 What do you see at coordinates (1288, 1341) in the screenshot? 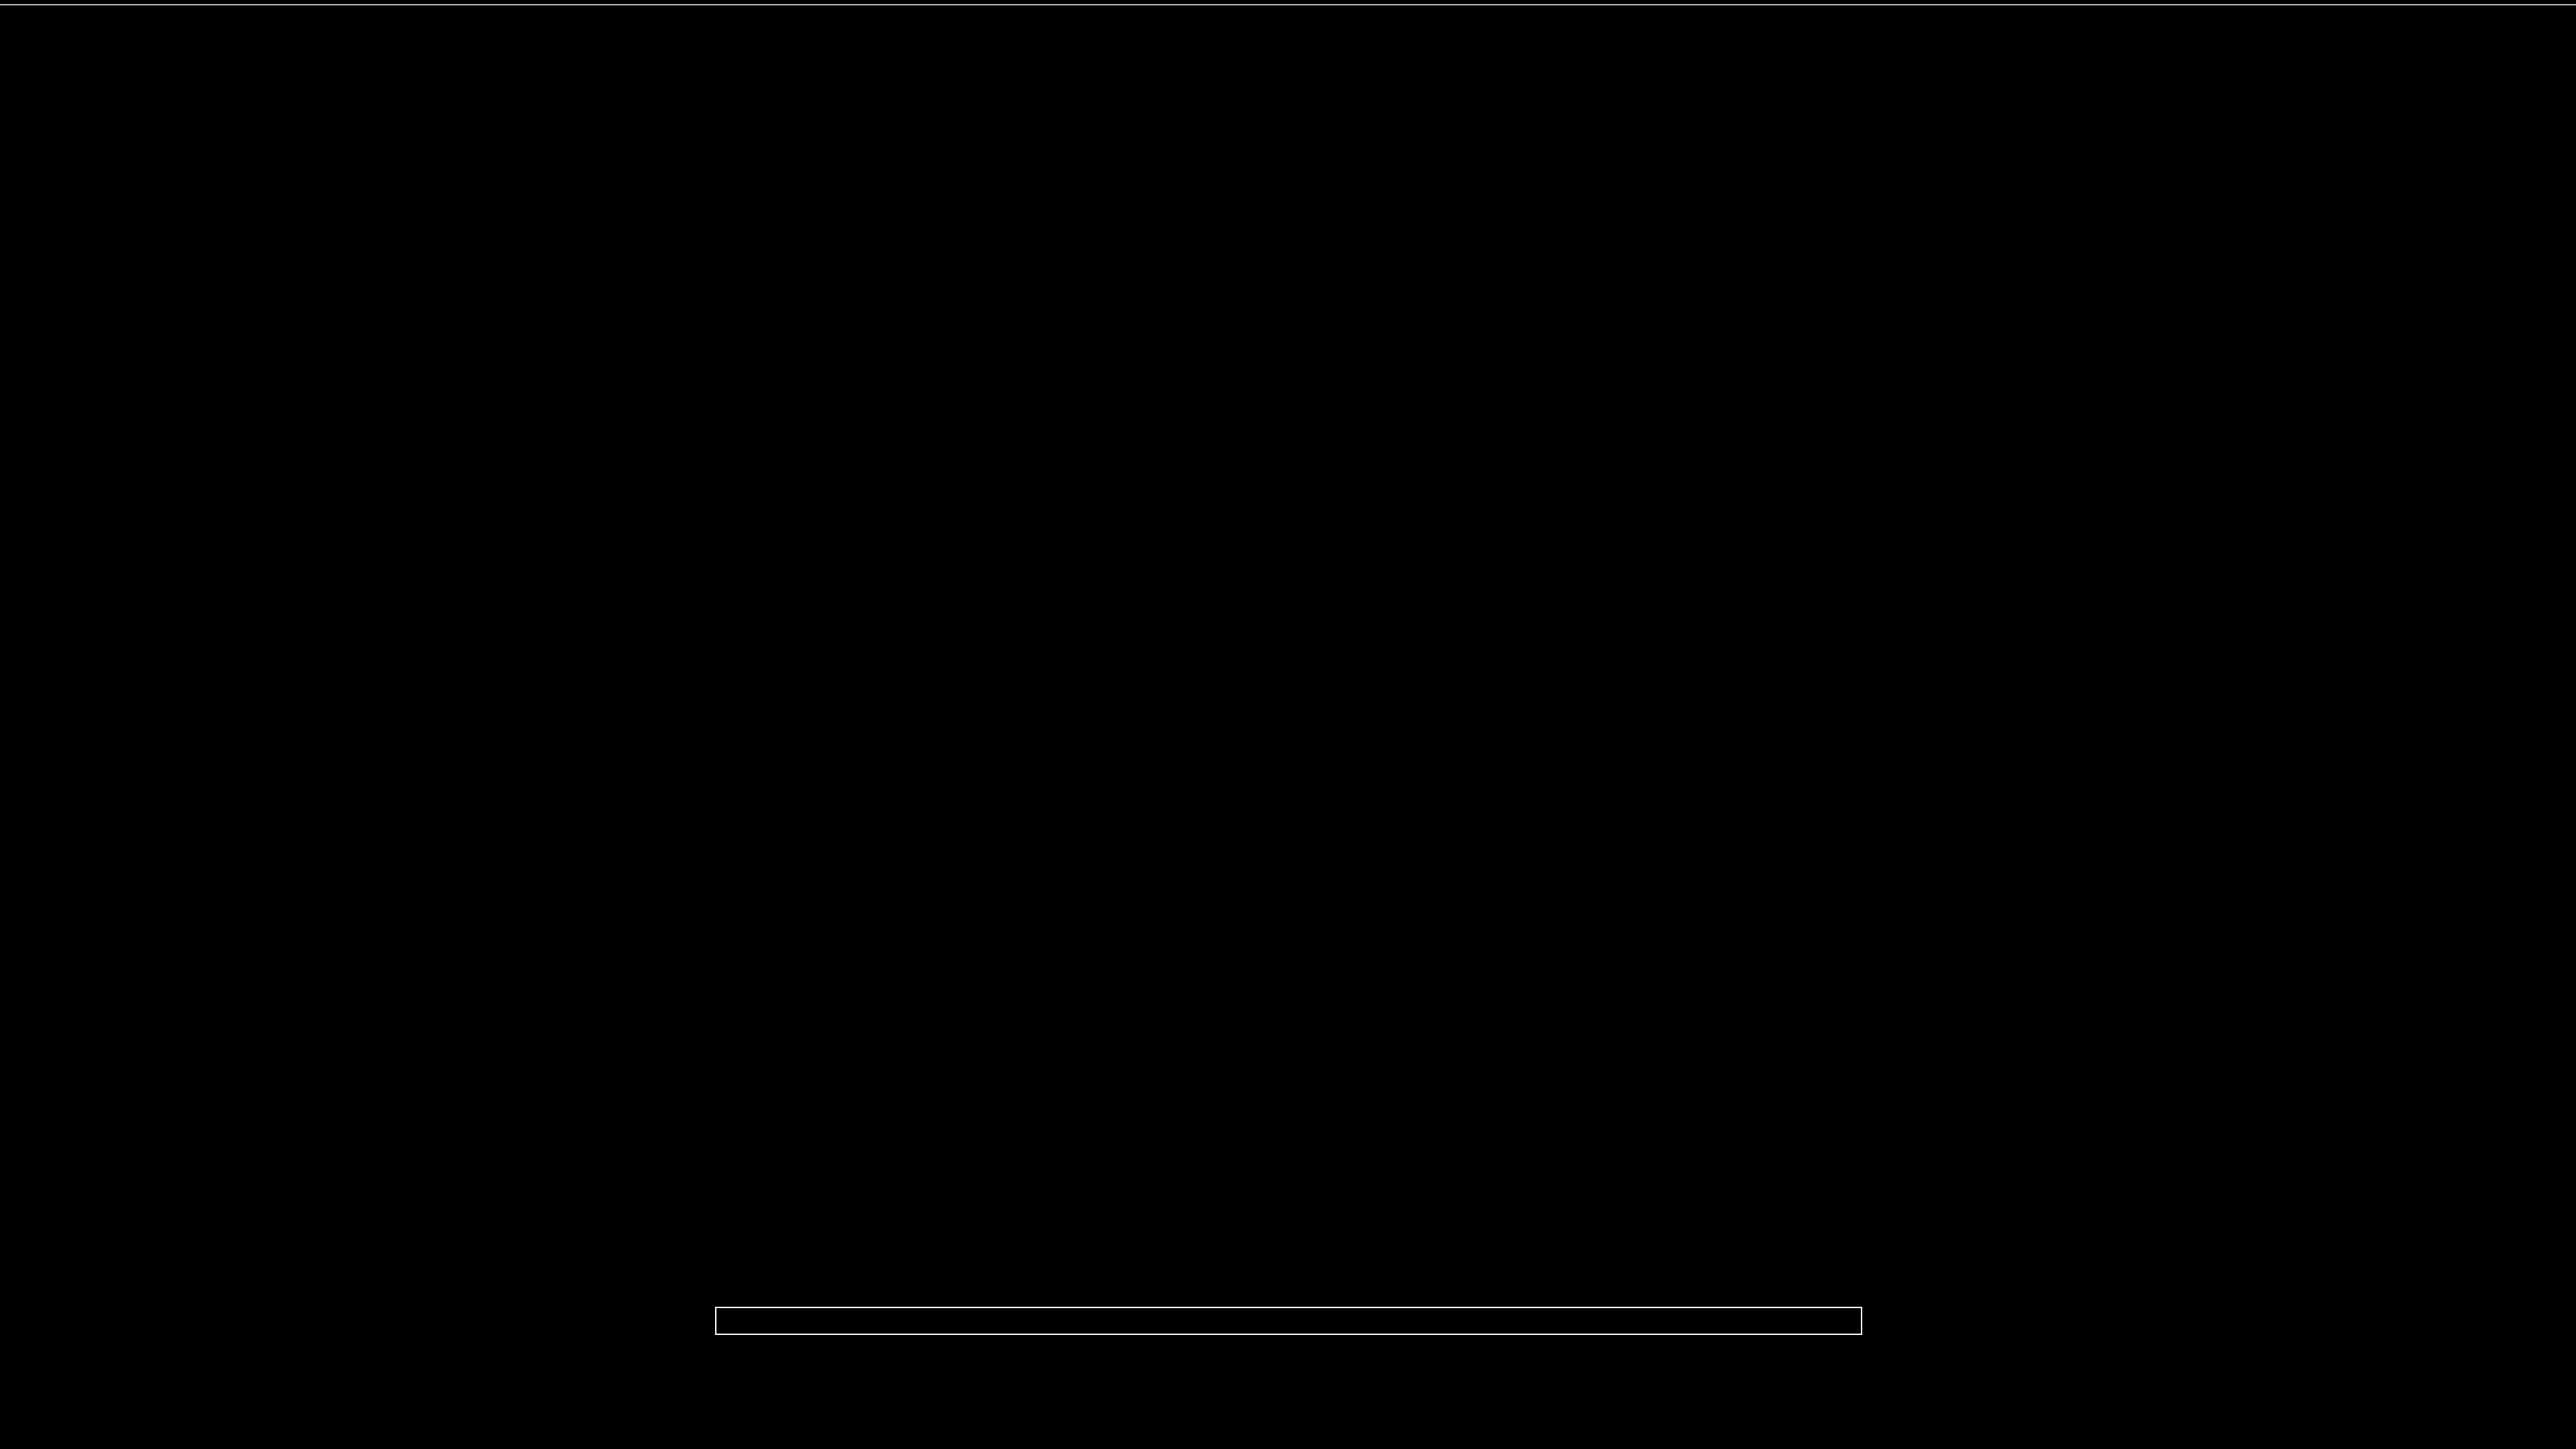
I see `colorbar-tick-marks` at bounding box center [1288, 1341].